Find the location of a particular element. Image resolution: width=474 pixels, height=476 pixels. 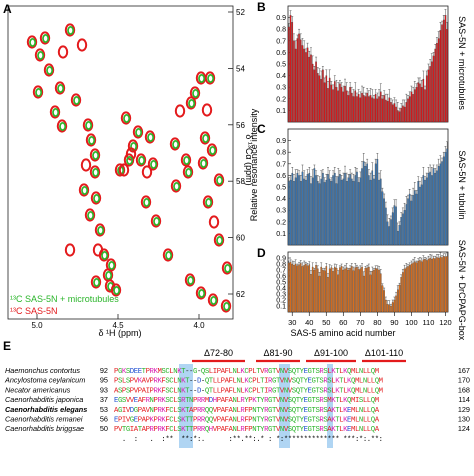

panel-a-x-tick-label: 4.5 is located at coordinates (118, 325).